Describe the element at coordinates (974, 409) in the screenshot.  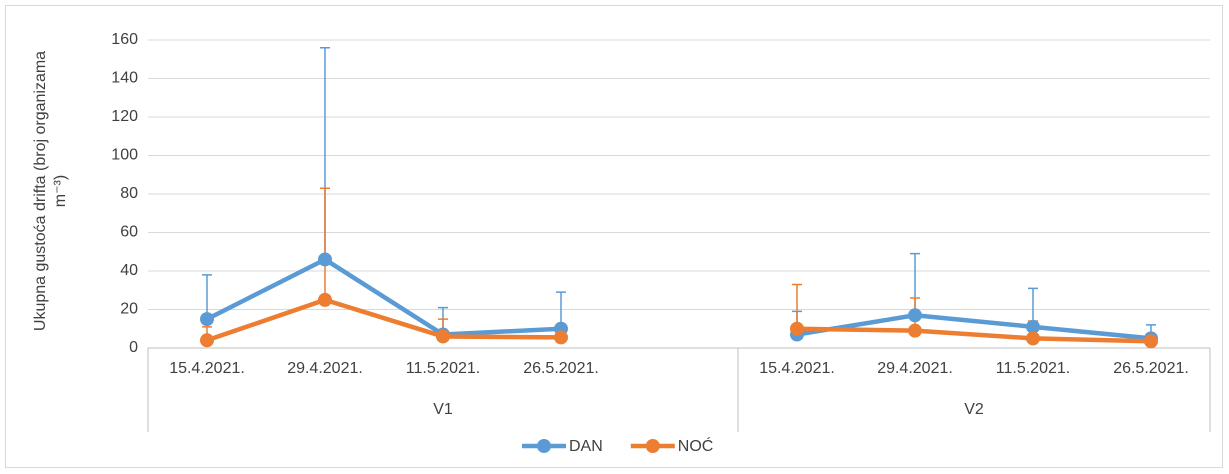
I see `group-label: V2` at that location.